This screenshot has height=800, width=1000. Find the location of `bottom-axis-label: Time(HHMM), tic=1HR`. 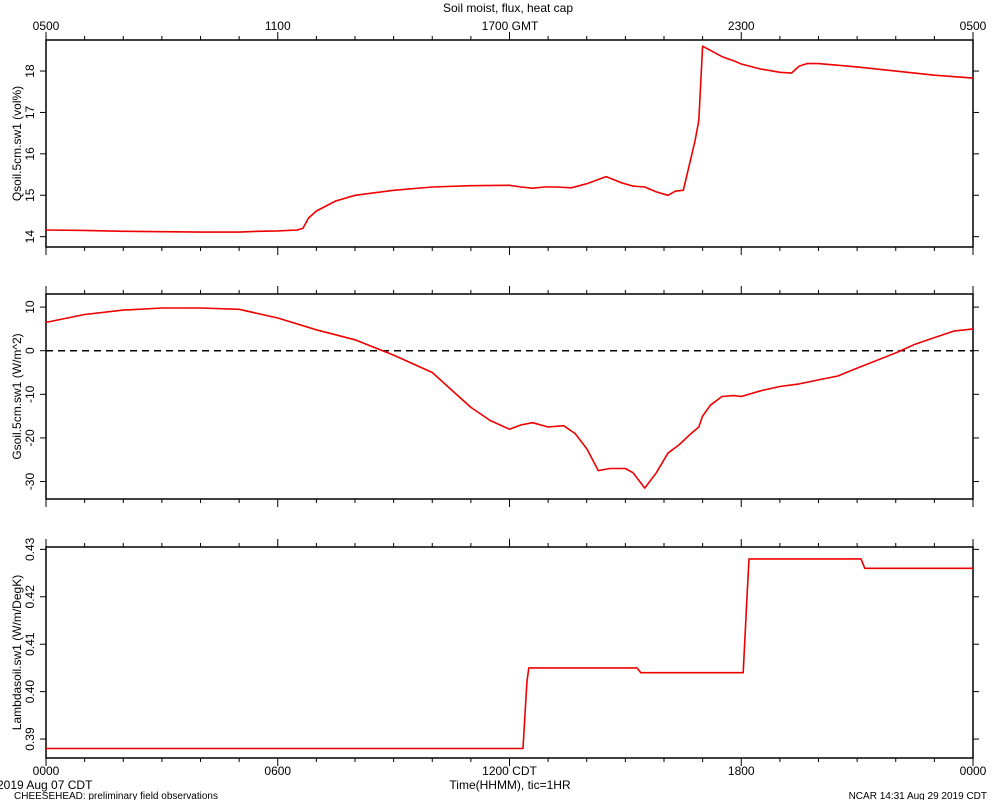

bottom-axis-label: Time(HHMM), tic=1HR is located at coordinates (510, 785).